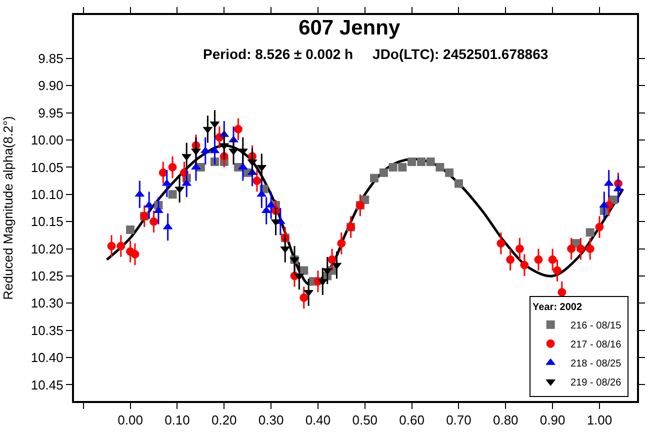 This screenshot has width=653, height=435. What do you see at coordinates (47, 358) in the screenshot?
I see `y-tick-label: 10.40` at bounding box center [47, 358].